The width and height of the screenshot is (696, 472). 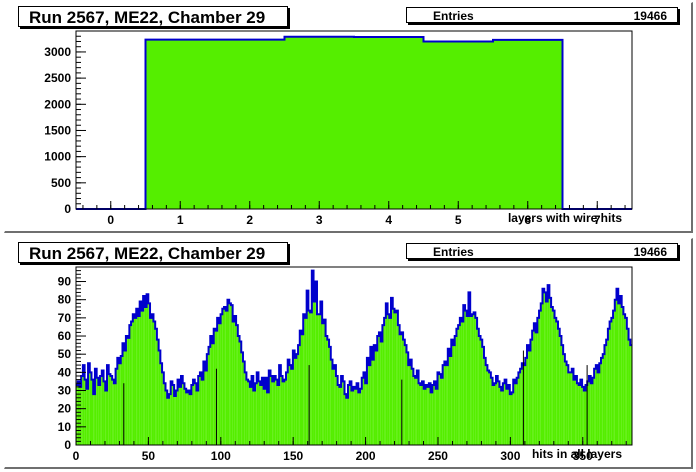 I want to click on x-tick-label: 1, so click(x=180, y=220).